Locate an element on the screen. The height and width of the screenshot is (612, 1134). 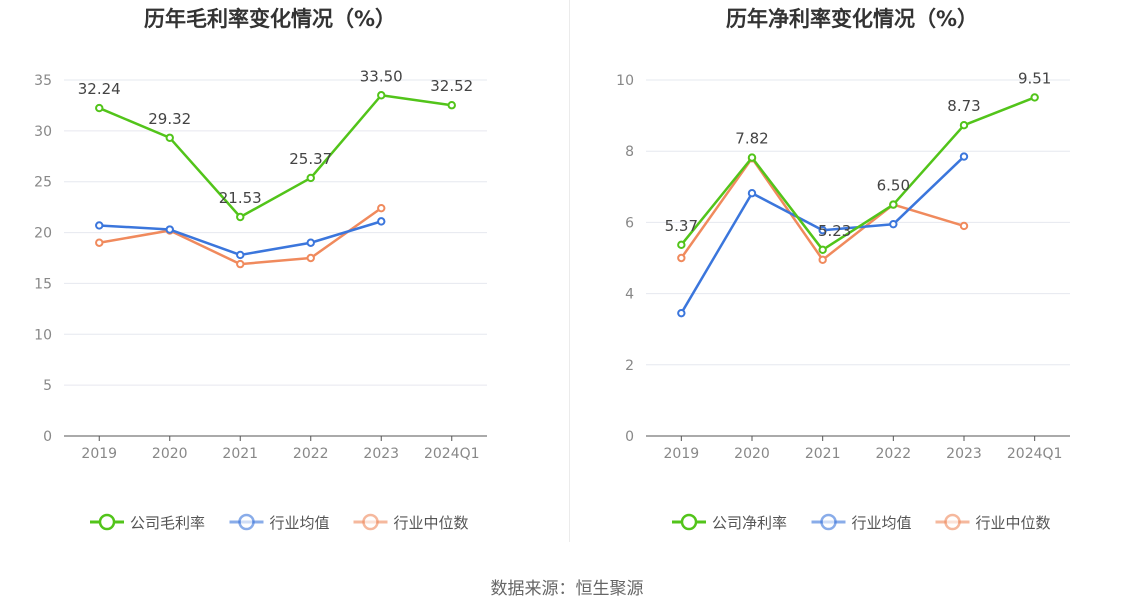
data-label: 6.50 is located at coordinates (893, 186).